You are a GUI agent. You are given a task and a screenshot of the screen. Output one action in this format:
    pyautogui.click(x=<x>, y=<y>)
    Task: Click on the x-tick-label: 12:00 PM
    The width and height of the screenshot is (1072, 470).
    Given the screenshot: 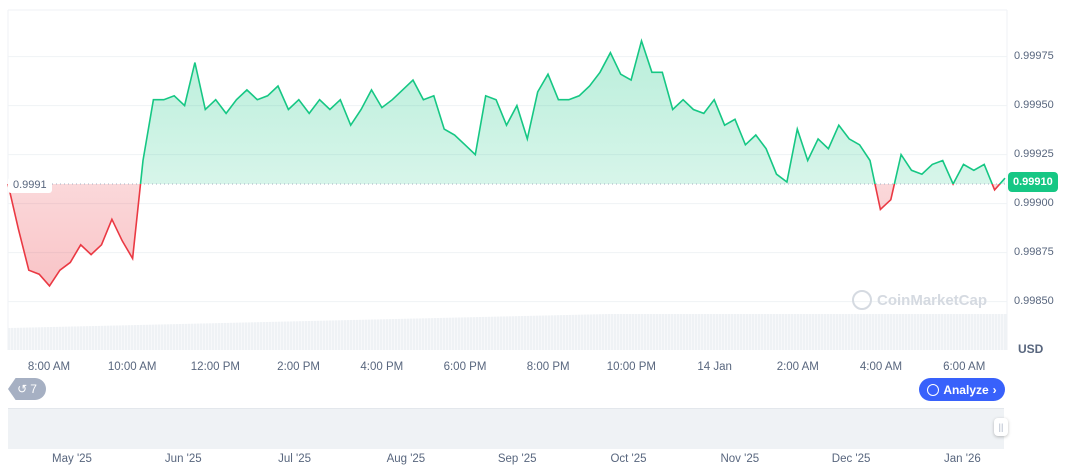 What is the action you would take?
    pyautogui.click(x=215, y=367)
    